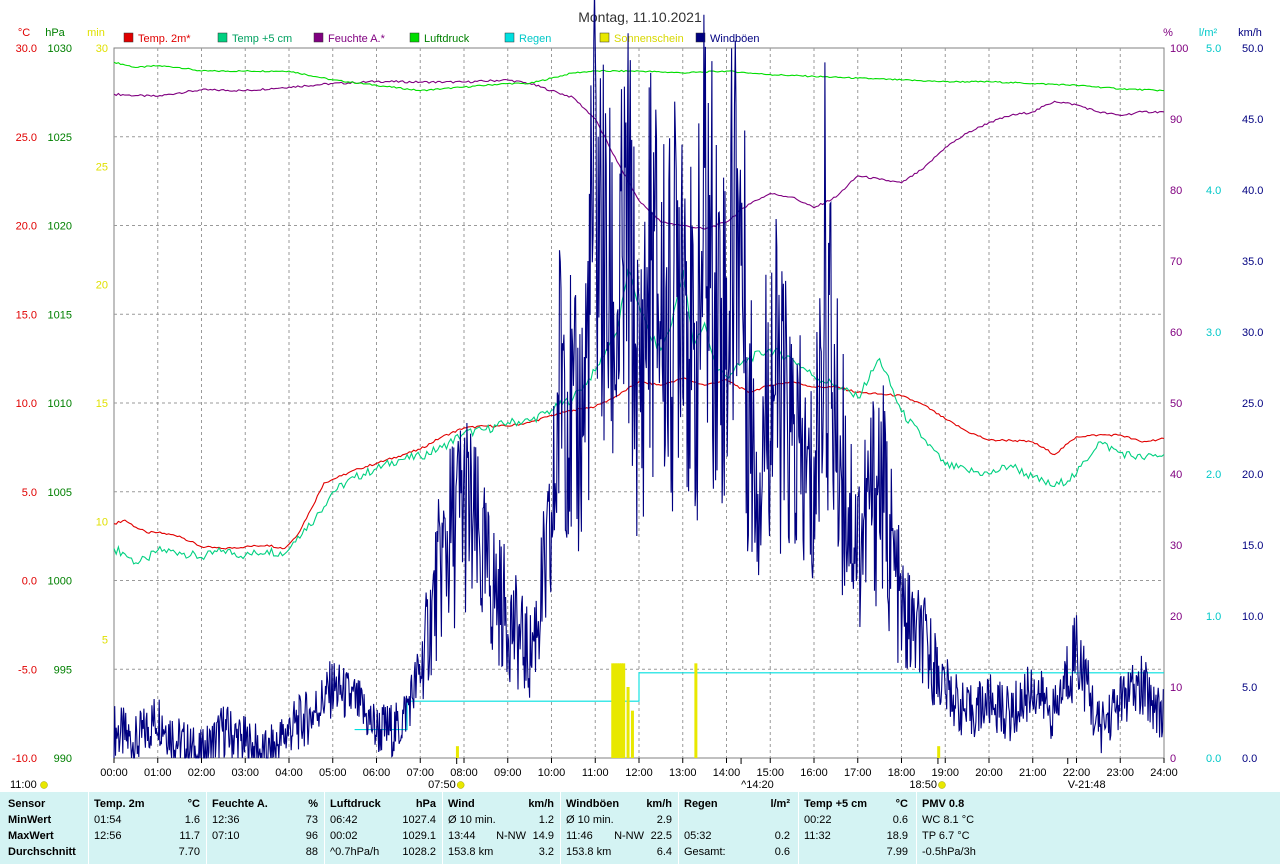 The width and height of the screenshot is (1280, 864). What do you see at coordinates (102, 404) in the screenshot?
I see `sun_minutes-tick-label: 15` at bounding box center [102, 404].